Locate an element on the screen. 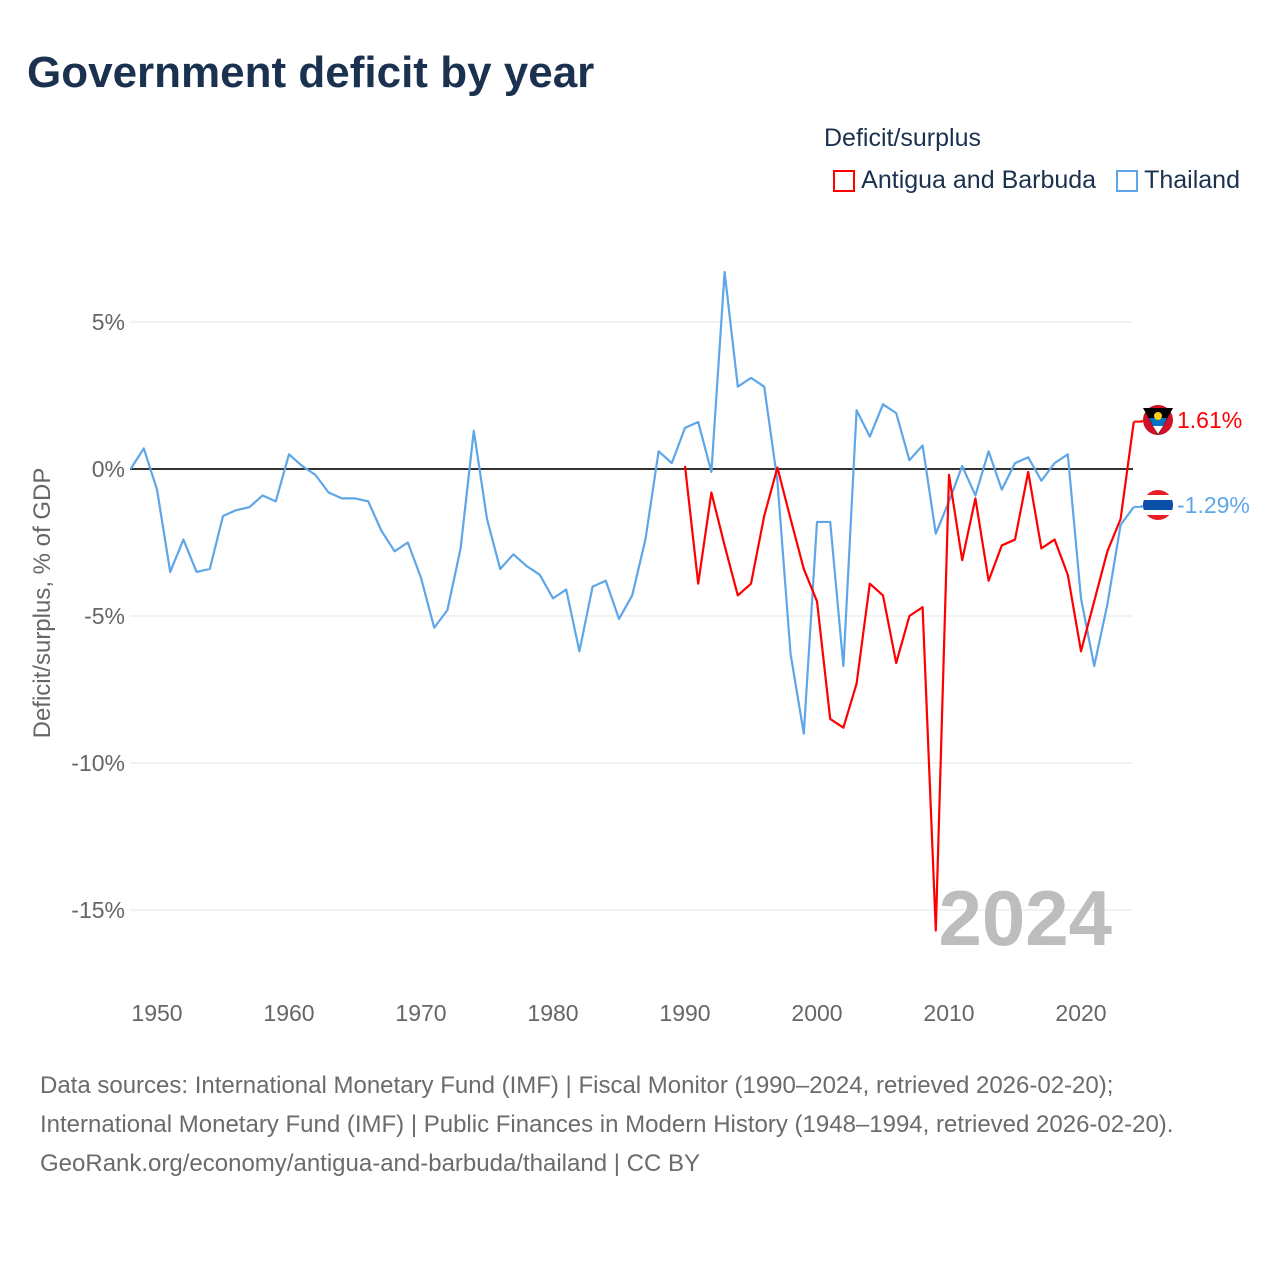 The image size is (1280, 1280). y-tick-labels: 5% 0% -5% -10% -15% is located at coordinates (98, 616).